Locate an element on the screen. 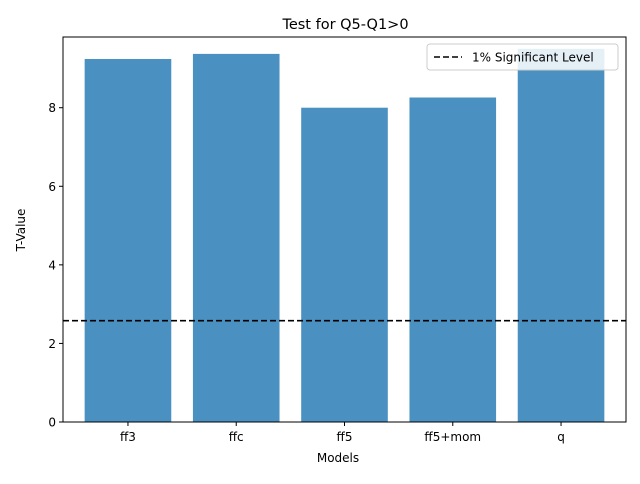 The image size is (640, 484). x-axis-label: Models is located at coordinates (338, 458).